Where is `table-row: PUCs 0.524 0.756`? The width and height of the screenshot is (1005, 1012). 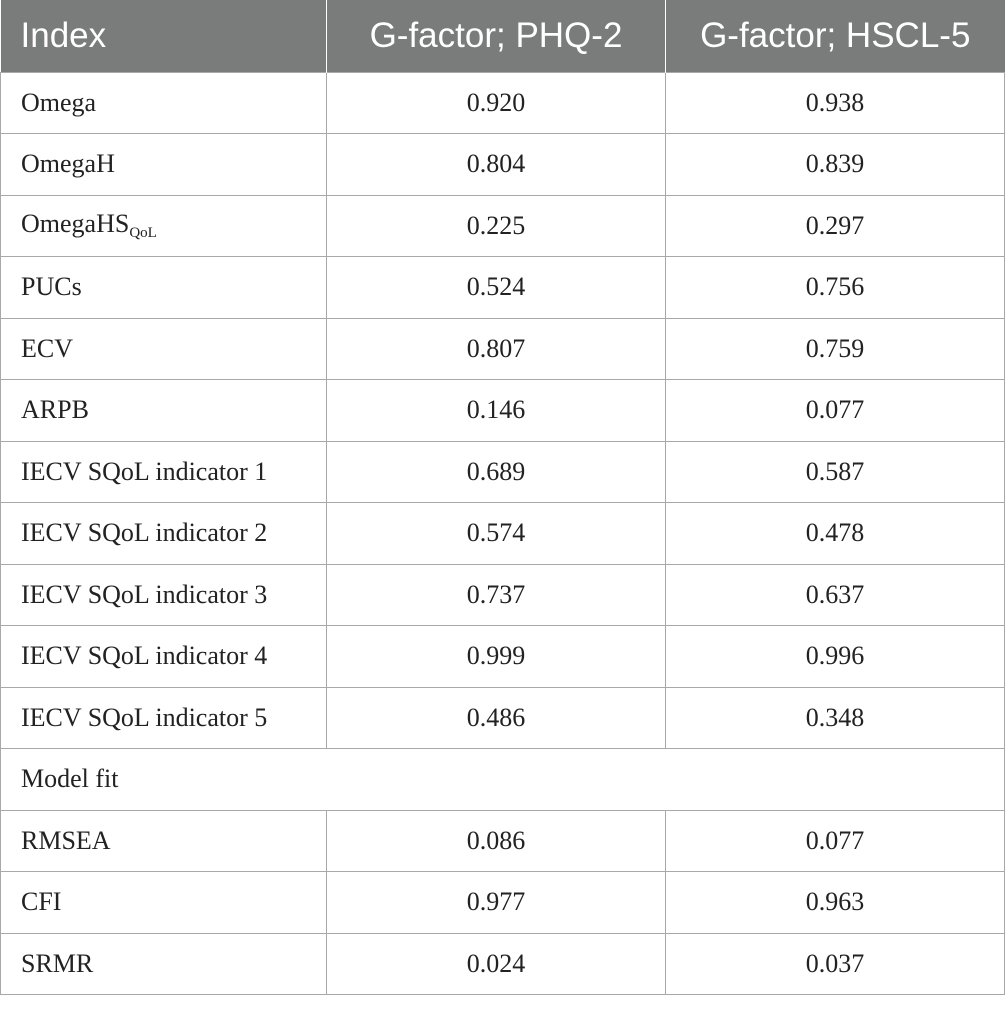
table-row: PUCs 0.524 0.756 is located at coordinates (502, 287).